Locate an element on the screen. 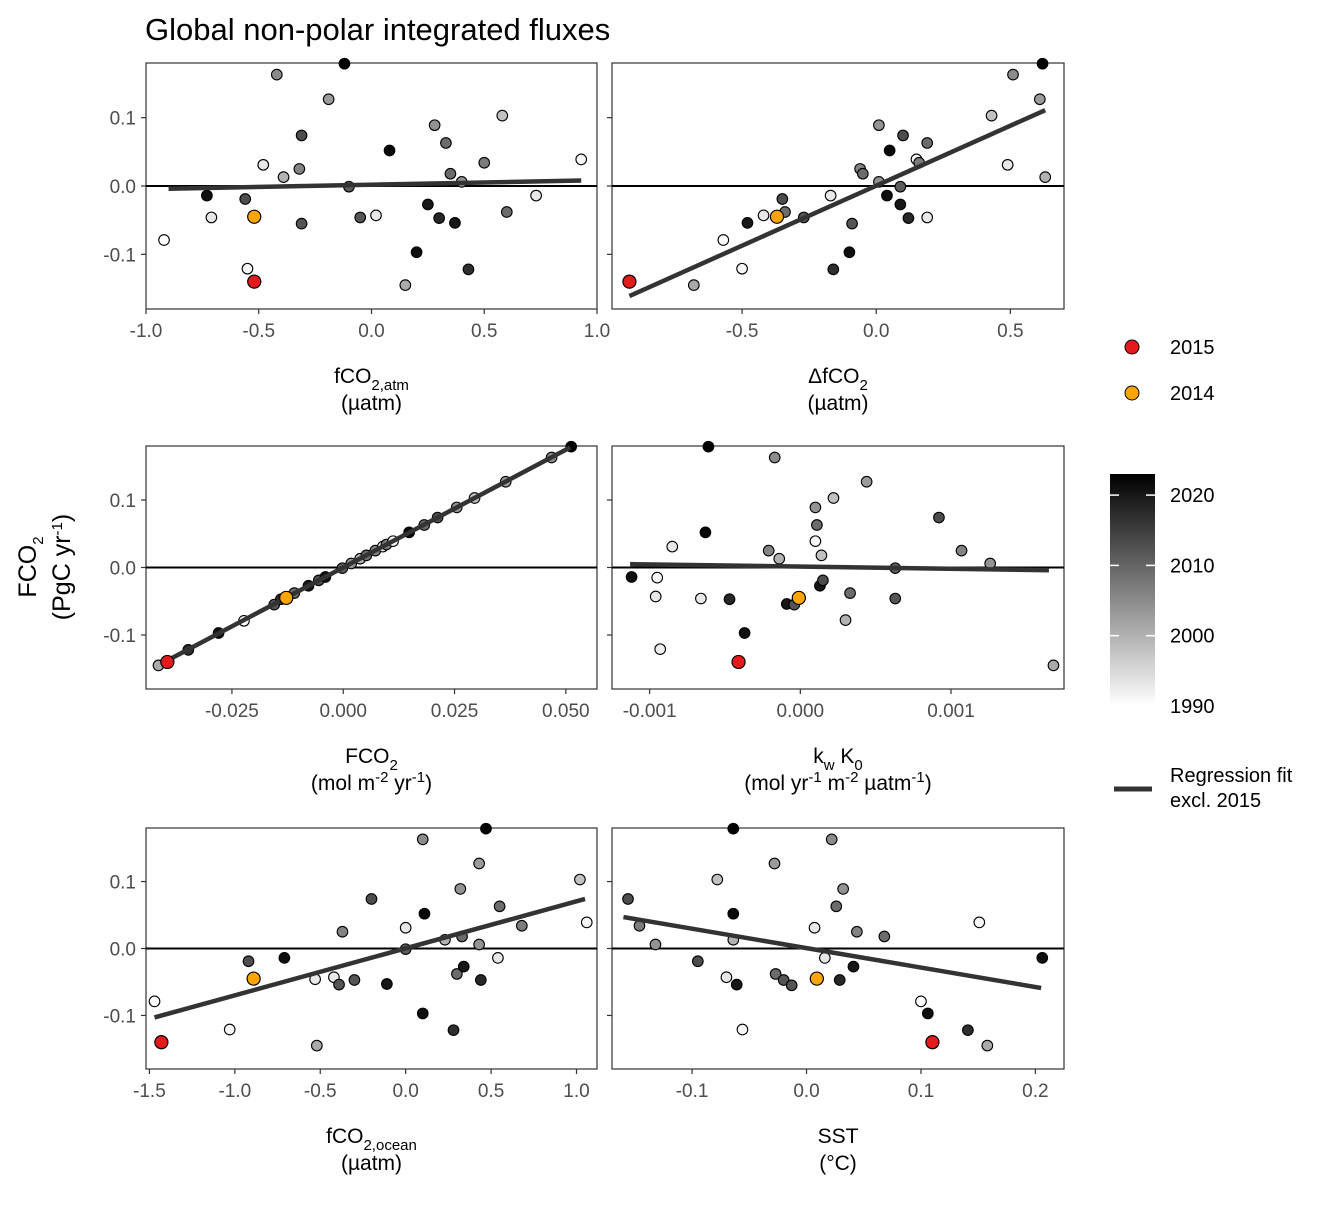 The height and width of the screenshot is (1209, 1344). x-axis-label: kw K0 is located at coordinates (838, 759).